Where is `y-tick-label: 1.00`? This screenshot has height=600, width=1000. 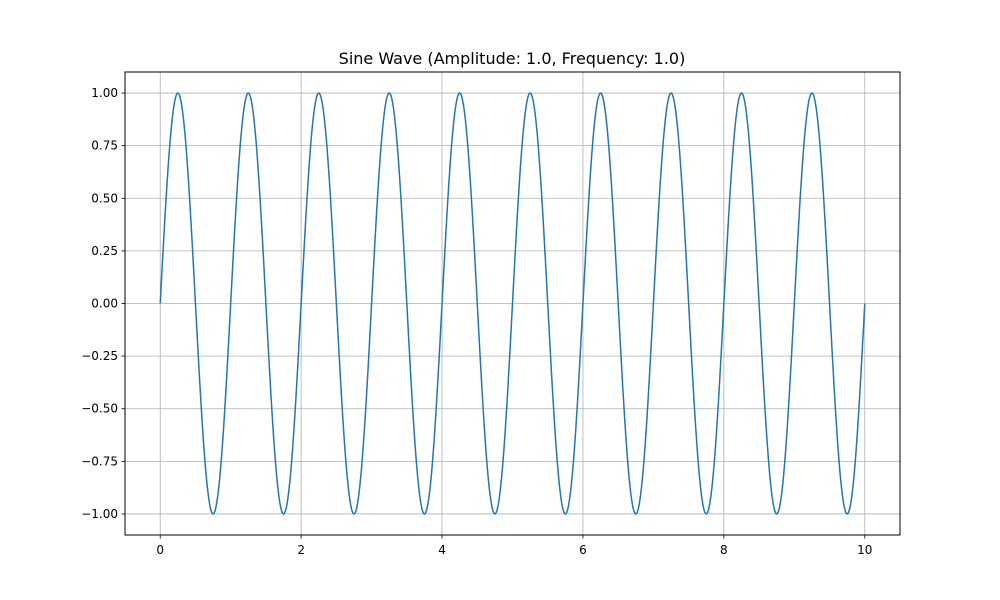 y-tick-label: 1.00 is located at coordinates (104, 93).